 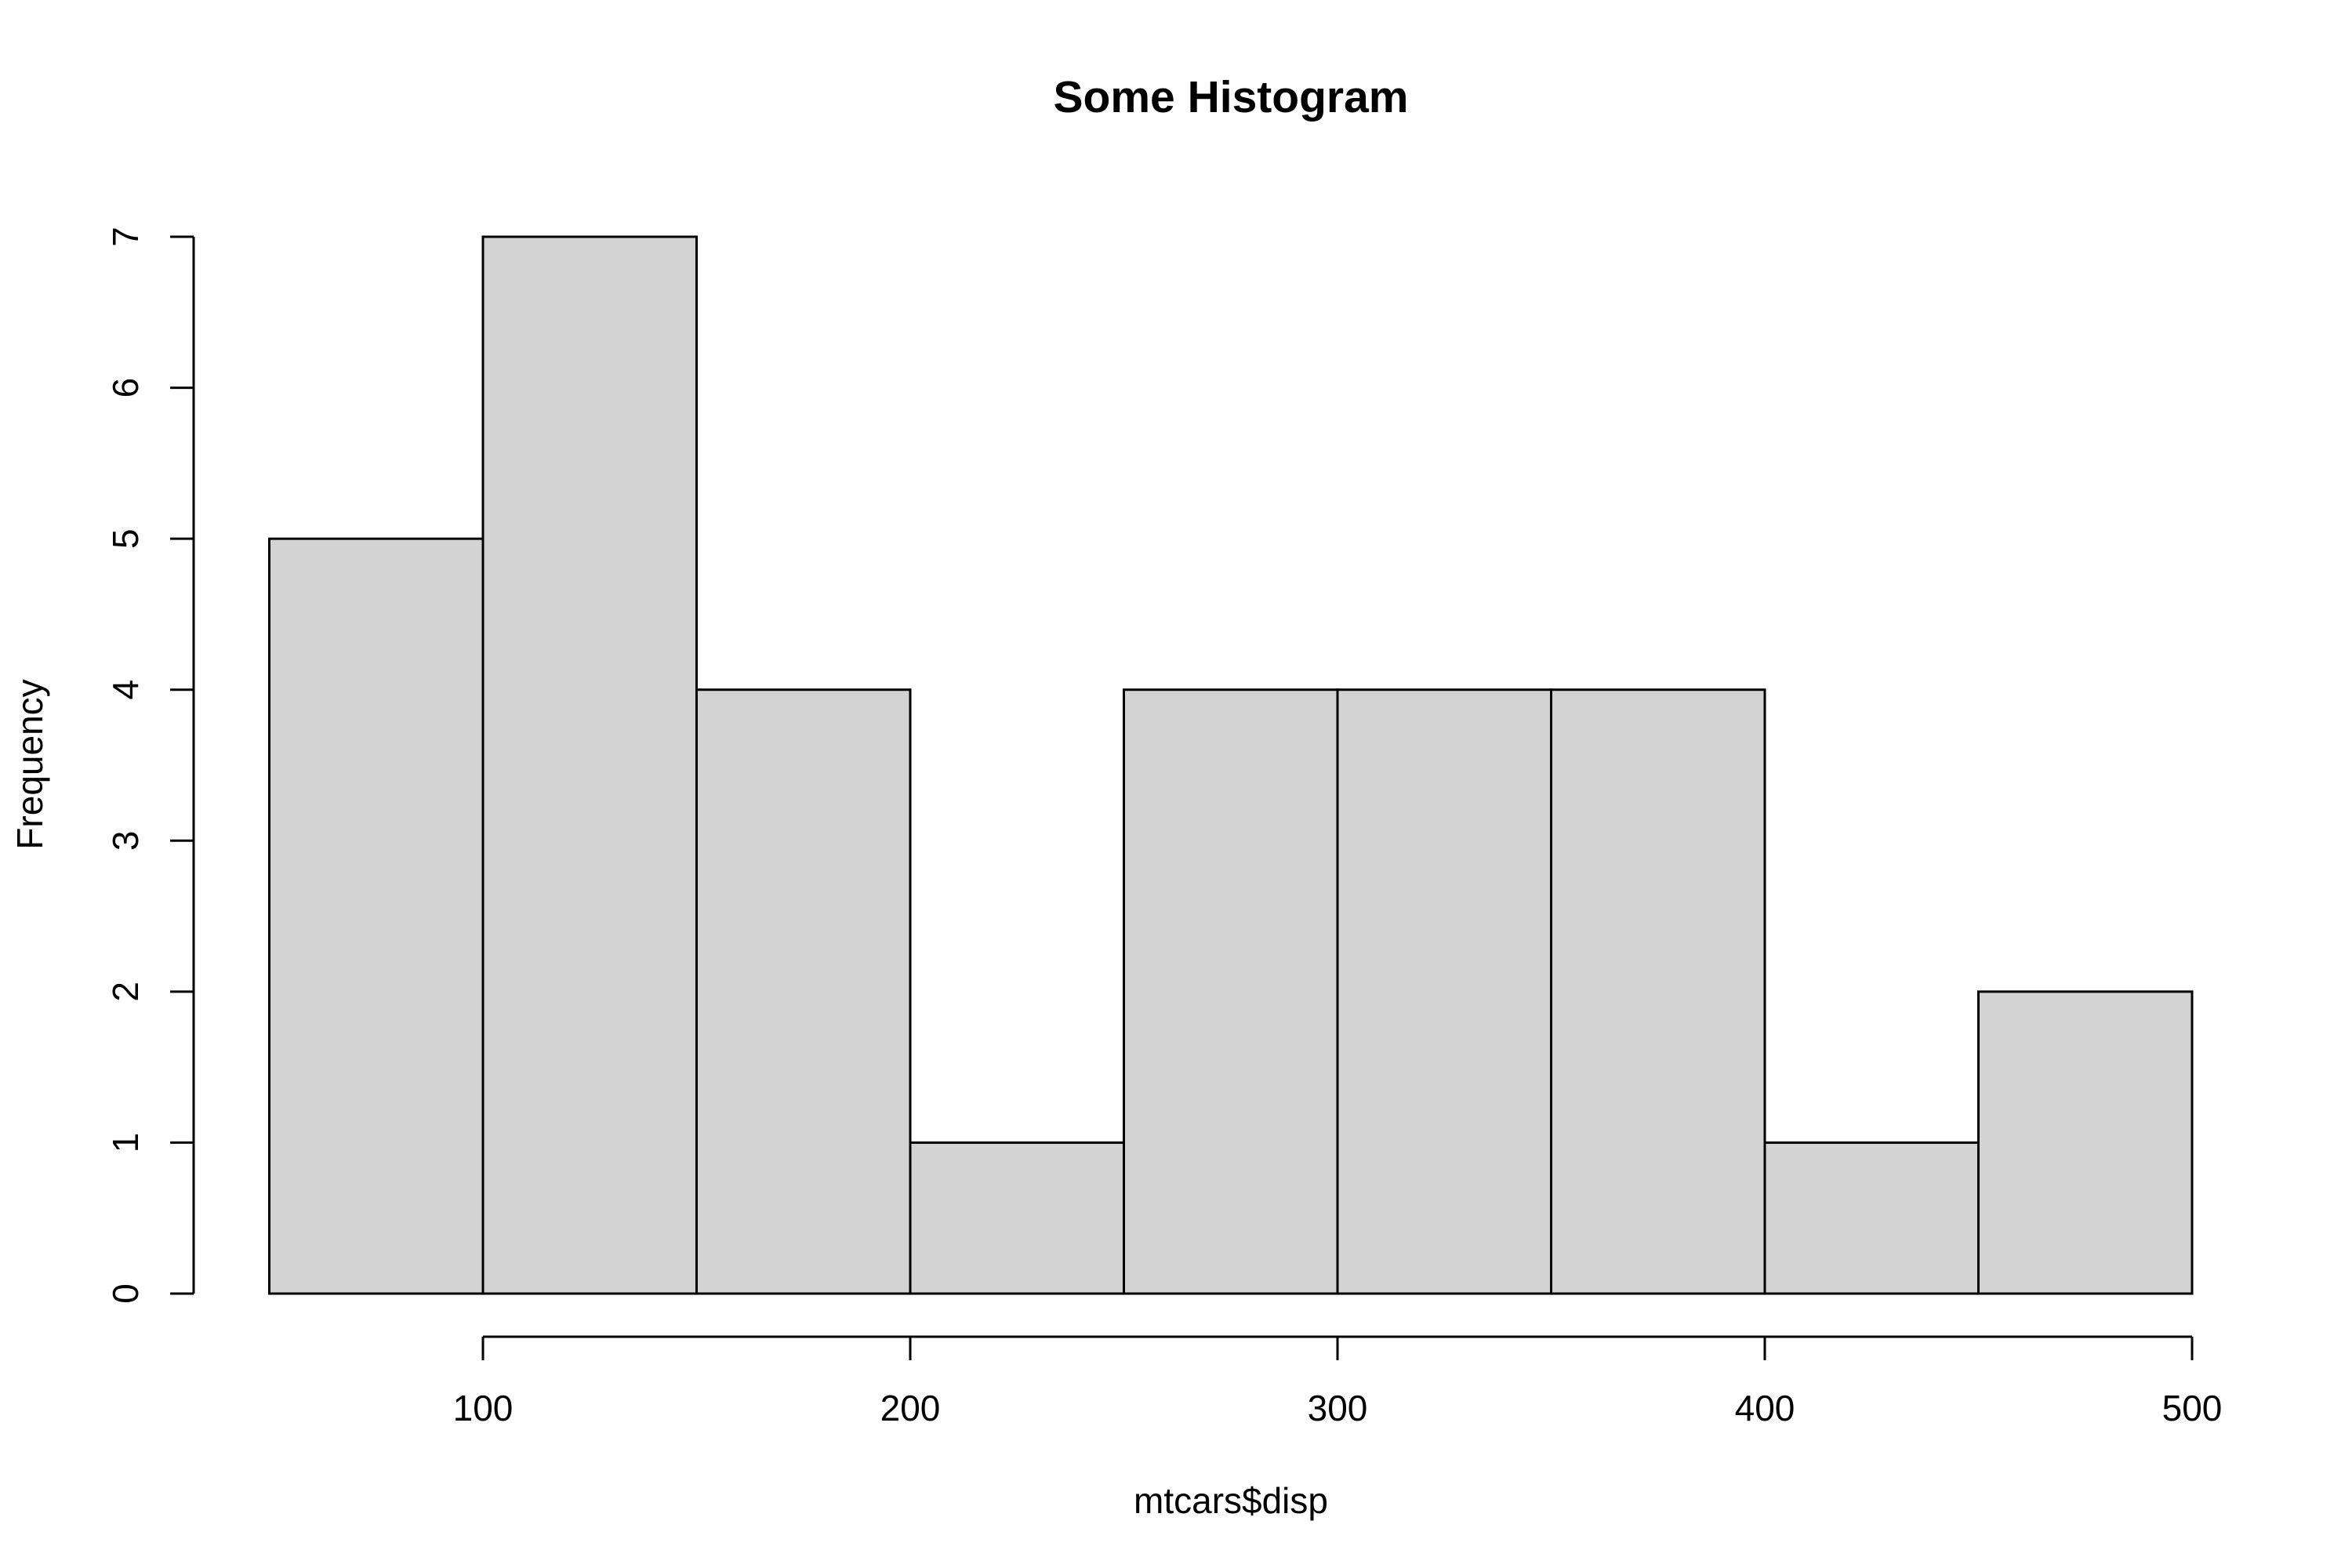 I want to click on y-tick-label-5: 5, so click(x=125, y=538).